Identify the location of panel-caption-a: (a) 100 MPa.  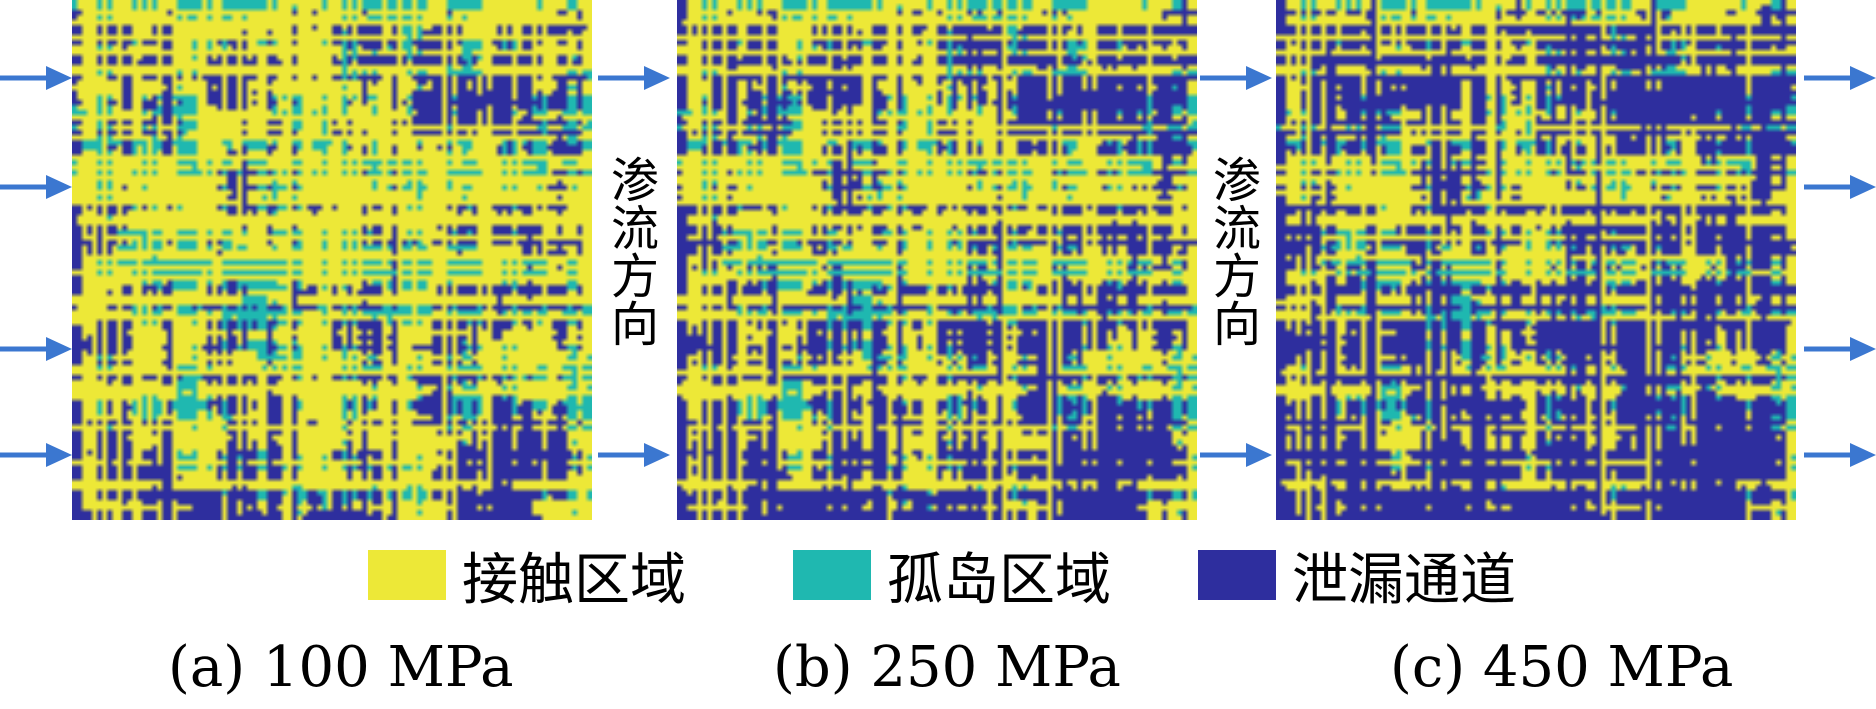
(341, 667).